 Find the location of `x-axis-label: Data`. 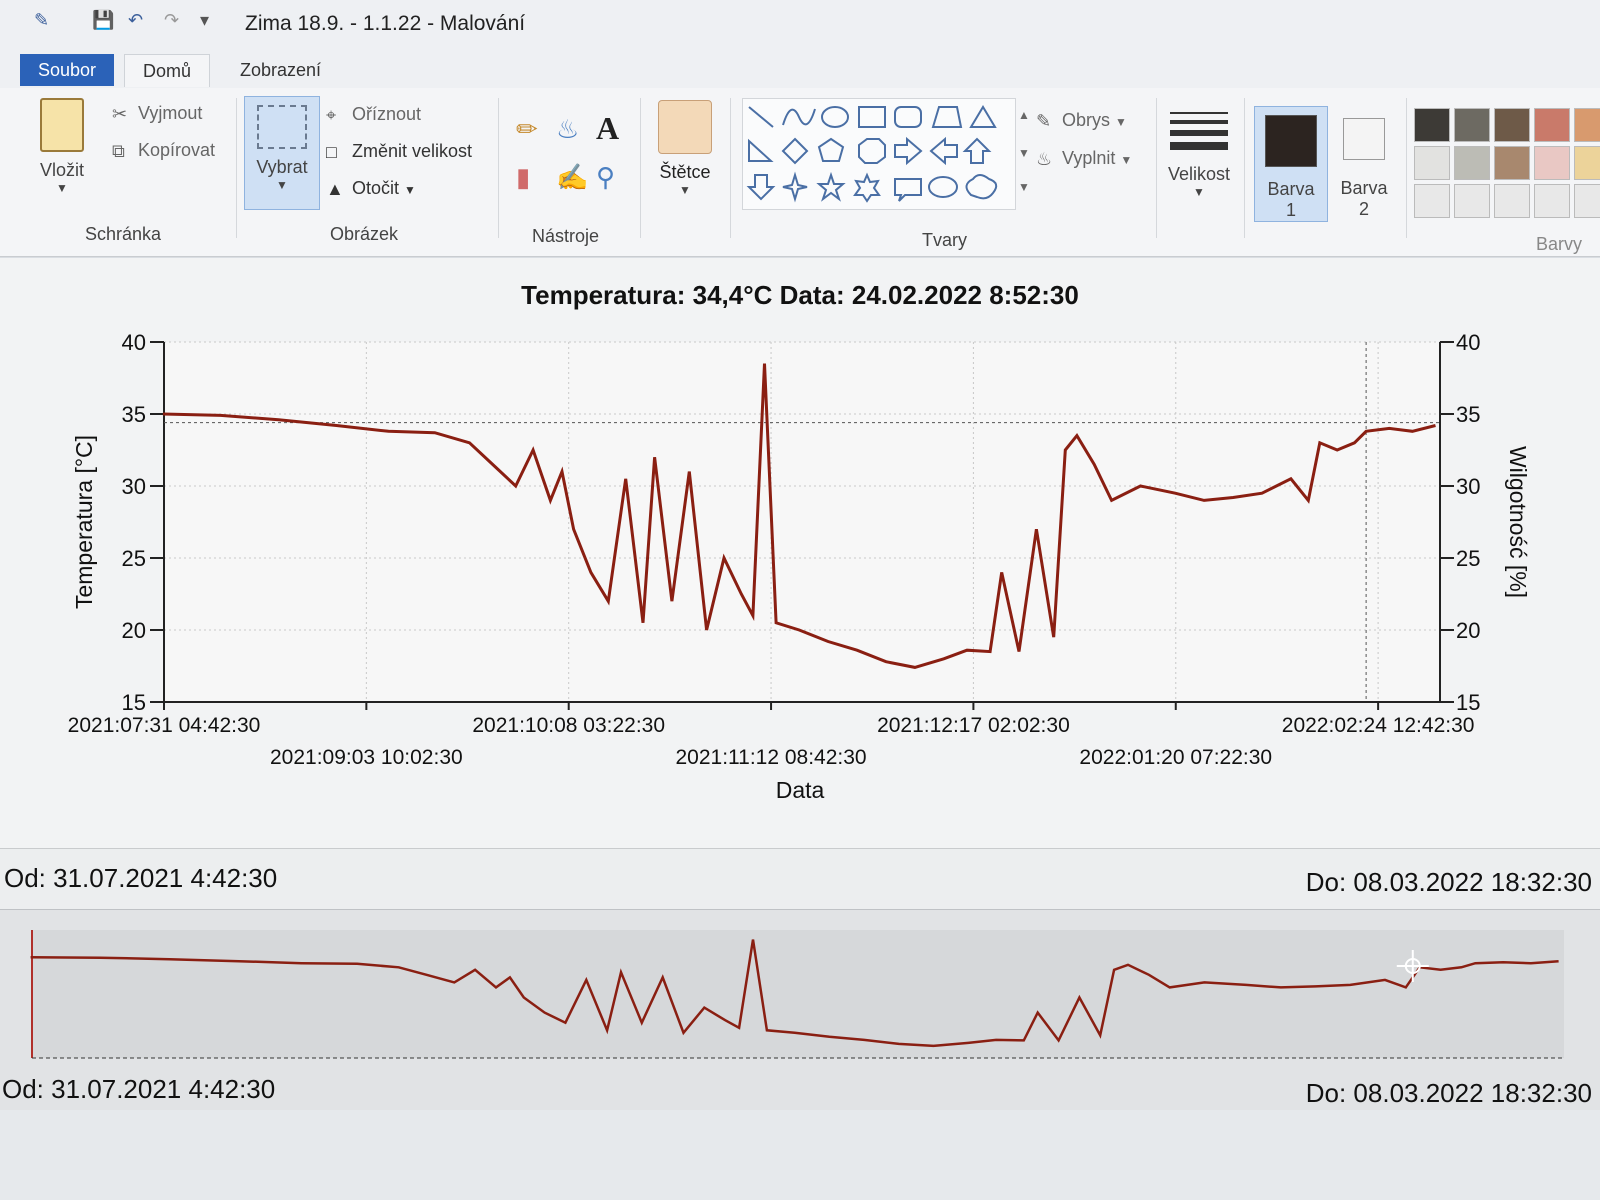

x-axis-label: Data is located at coordinates (800, 790).